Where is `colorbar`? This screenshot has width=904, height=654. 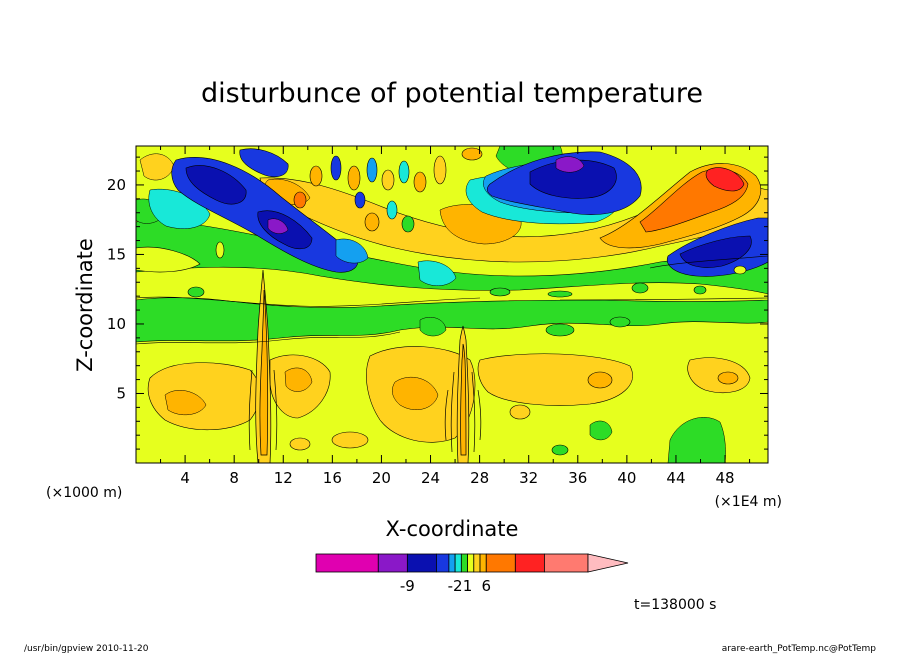 colorbar is located at coordinates (472, 563).